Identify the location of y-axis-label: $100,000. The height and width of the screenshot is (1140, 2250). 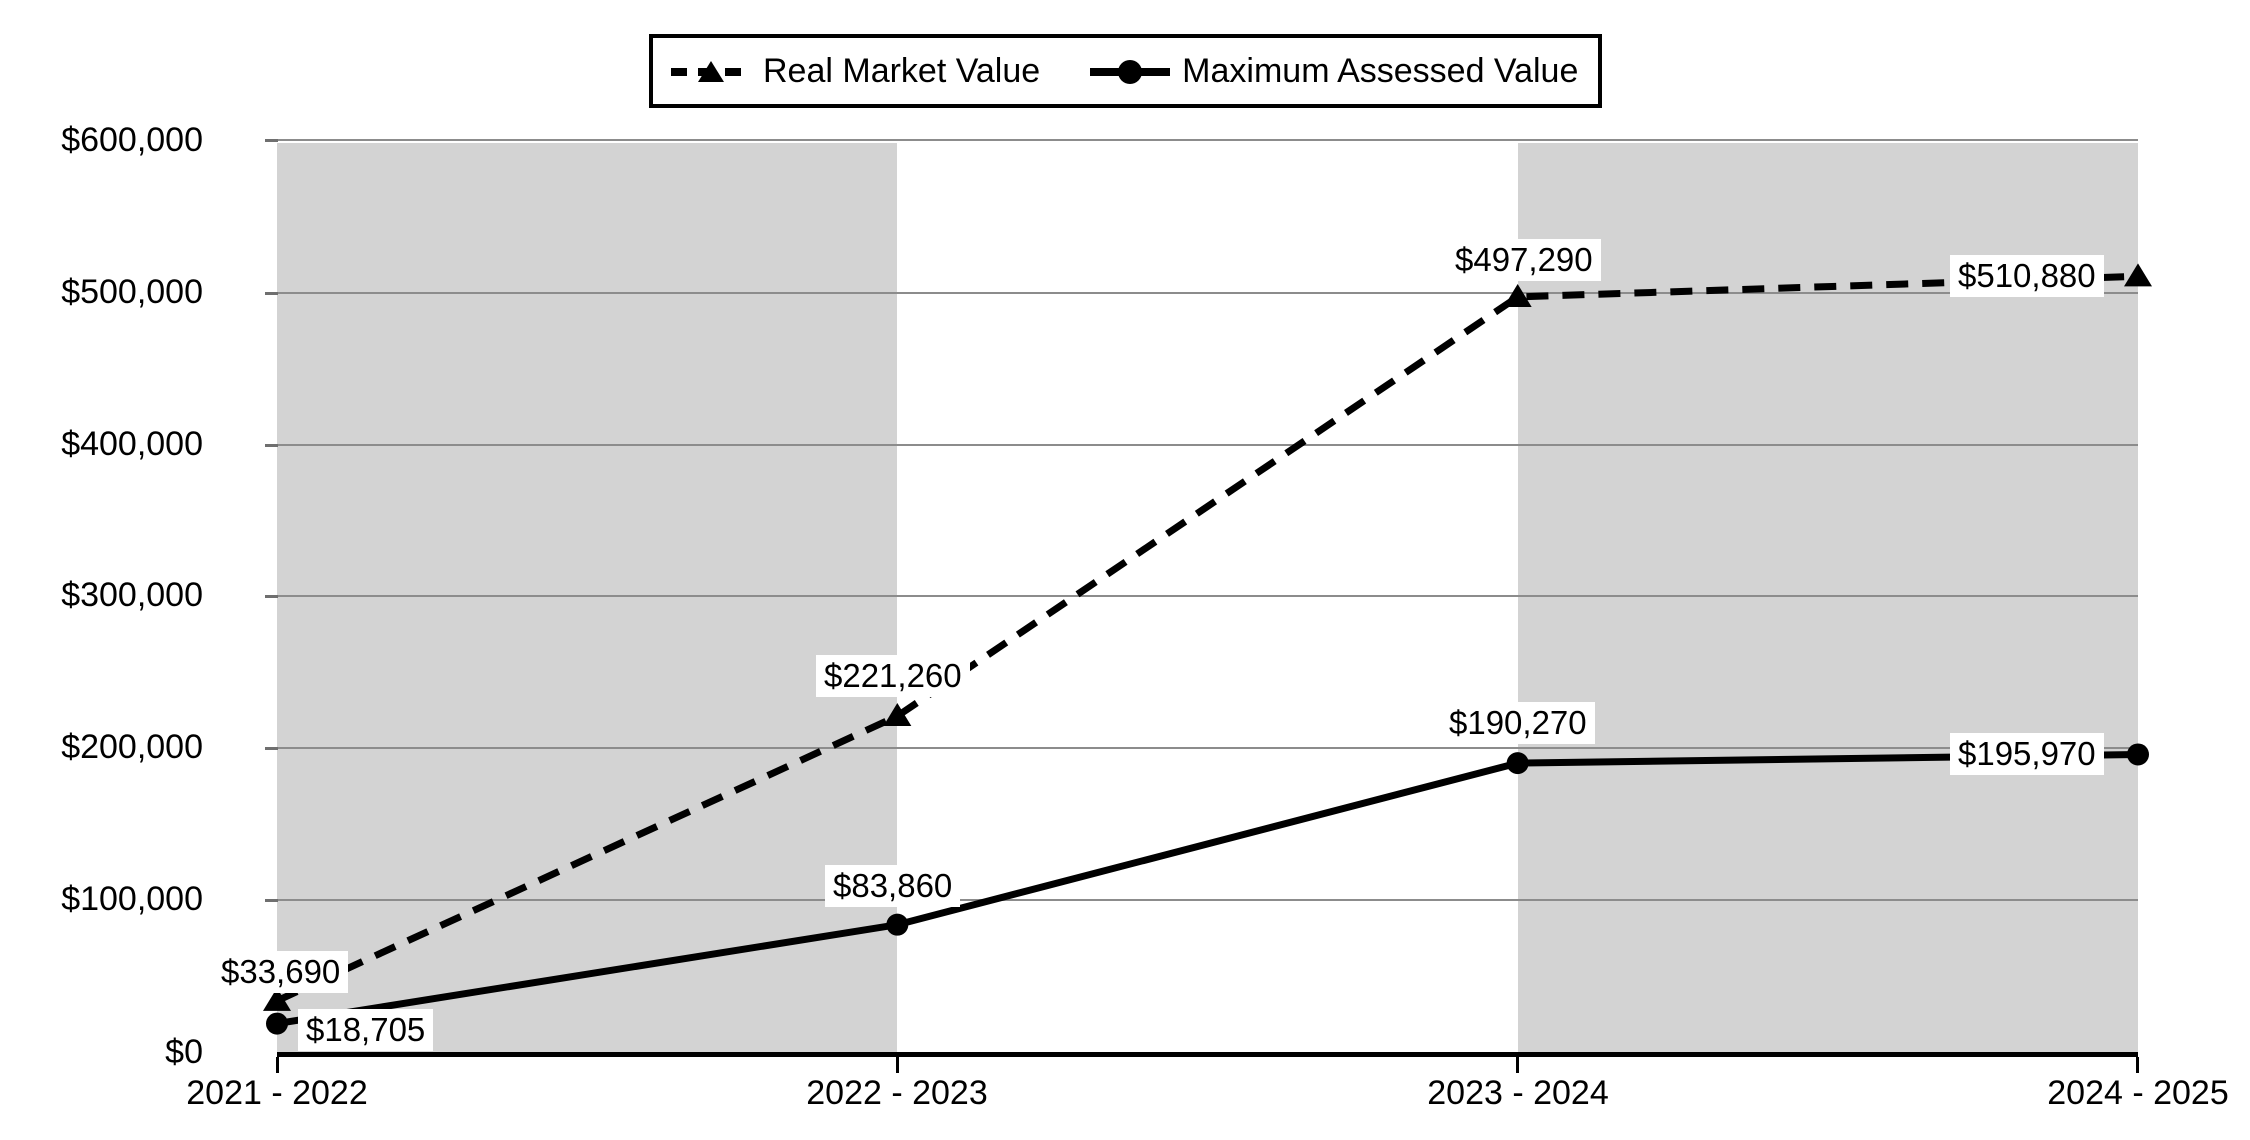
(132, 899).